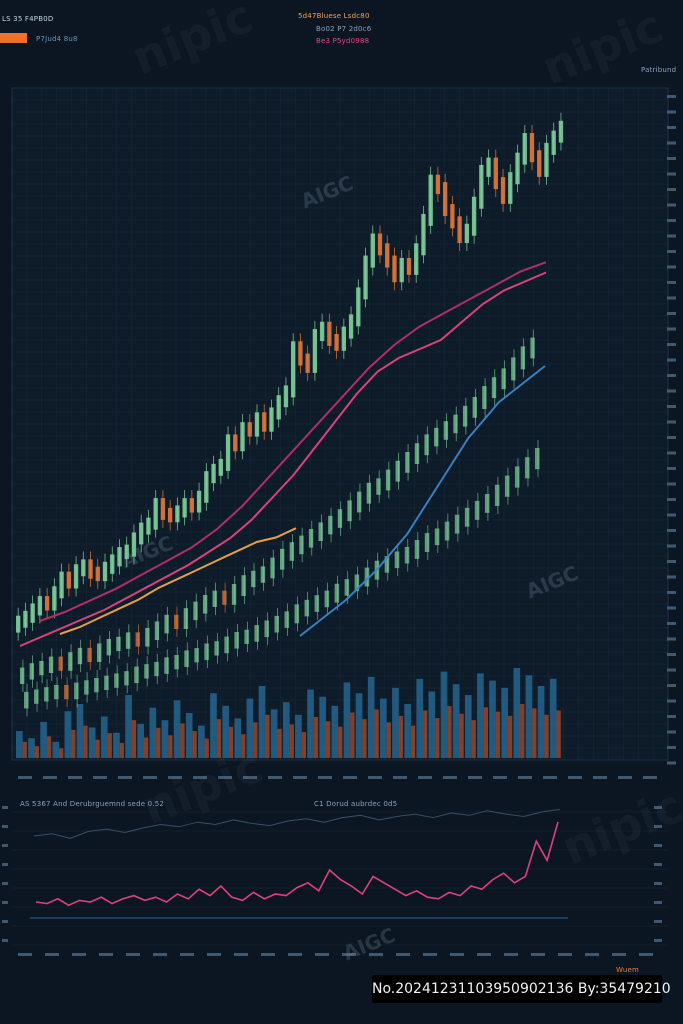  What do you see at coordinates (659, 70) in the screenshot?
I see `header-right-label: Patribund` at bounding box center [659, 70].